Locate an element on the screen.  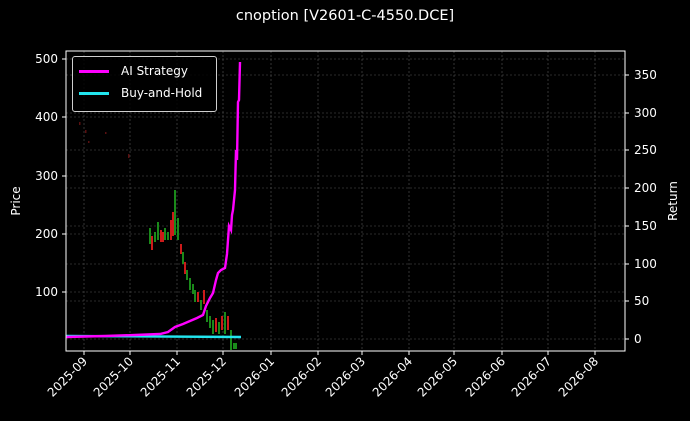
left-tick-100: 100 is located at coordinates (46, 292).